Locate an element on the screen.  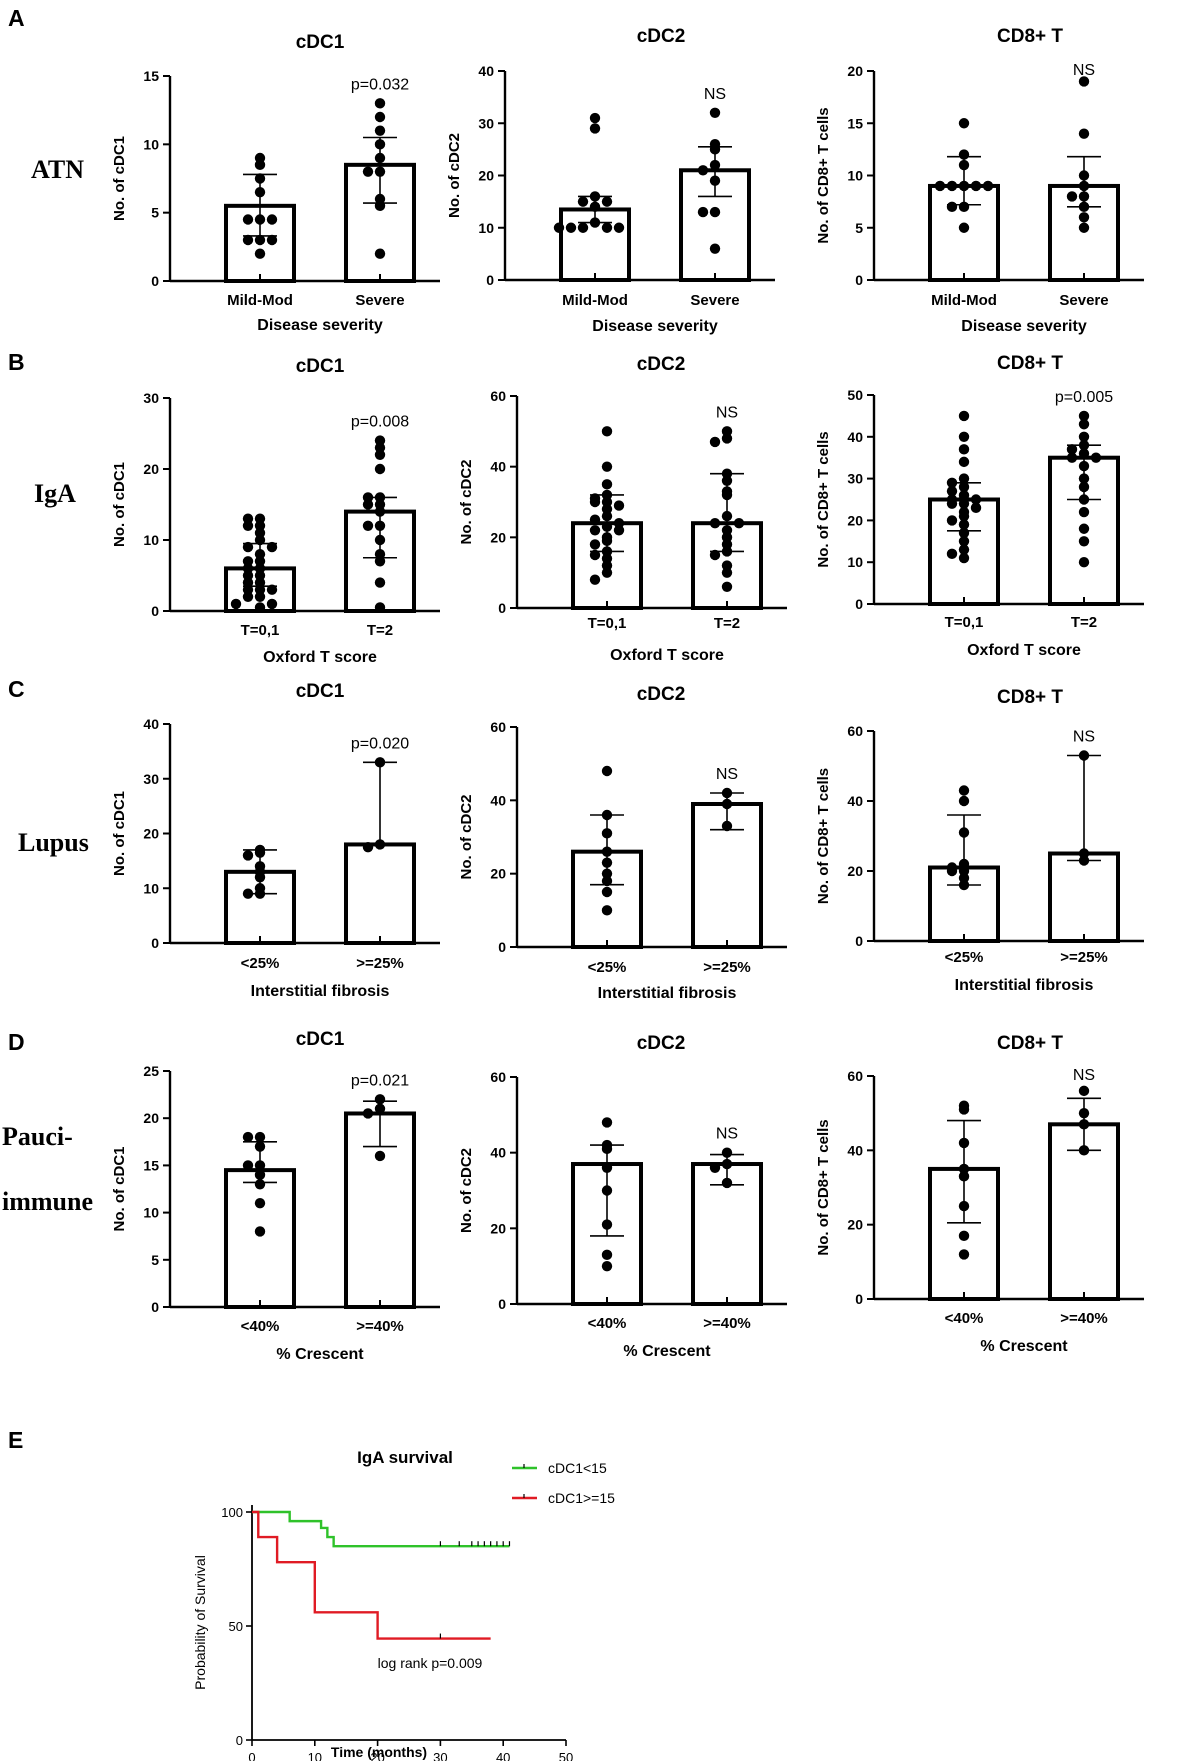
row-label-lupus: Lupus is located at coordinates (53, 842).